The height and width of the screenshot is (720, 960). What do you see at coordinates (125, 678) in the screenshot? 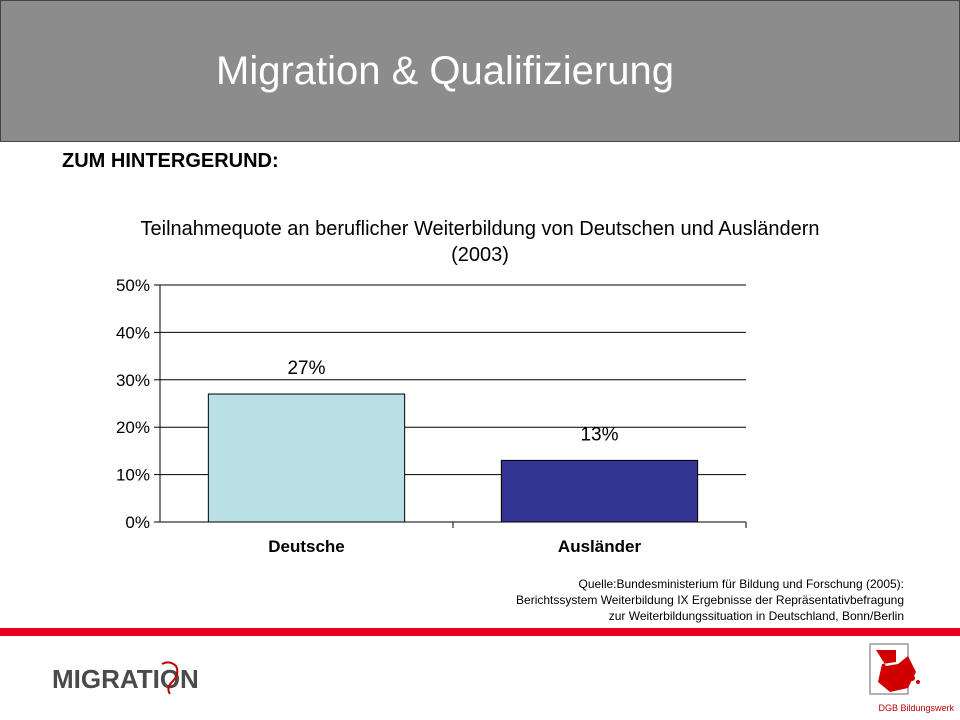
I see `migration-logo: MIGRATION` at bounding box center [125, 678].